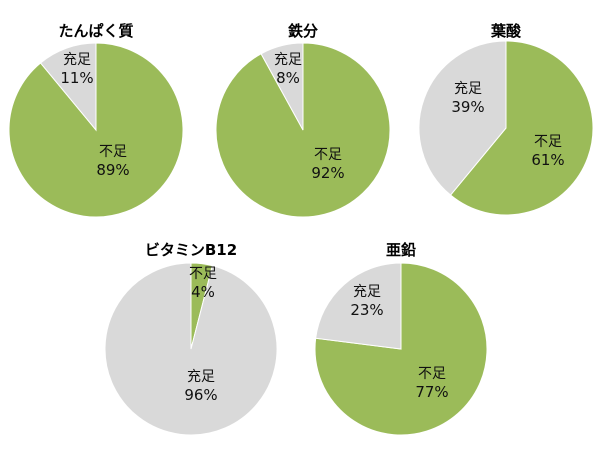 This screenshot has height=449, width=600. I want to click on slice-percent-label: 39%, so click(467, 107).